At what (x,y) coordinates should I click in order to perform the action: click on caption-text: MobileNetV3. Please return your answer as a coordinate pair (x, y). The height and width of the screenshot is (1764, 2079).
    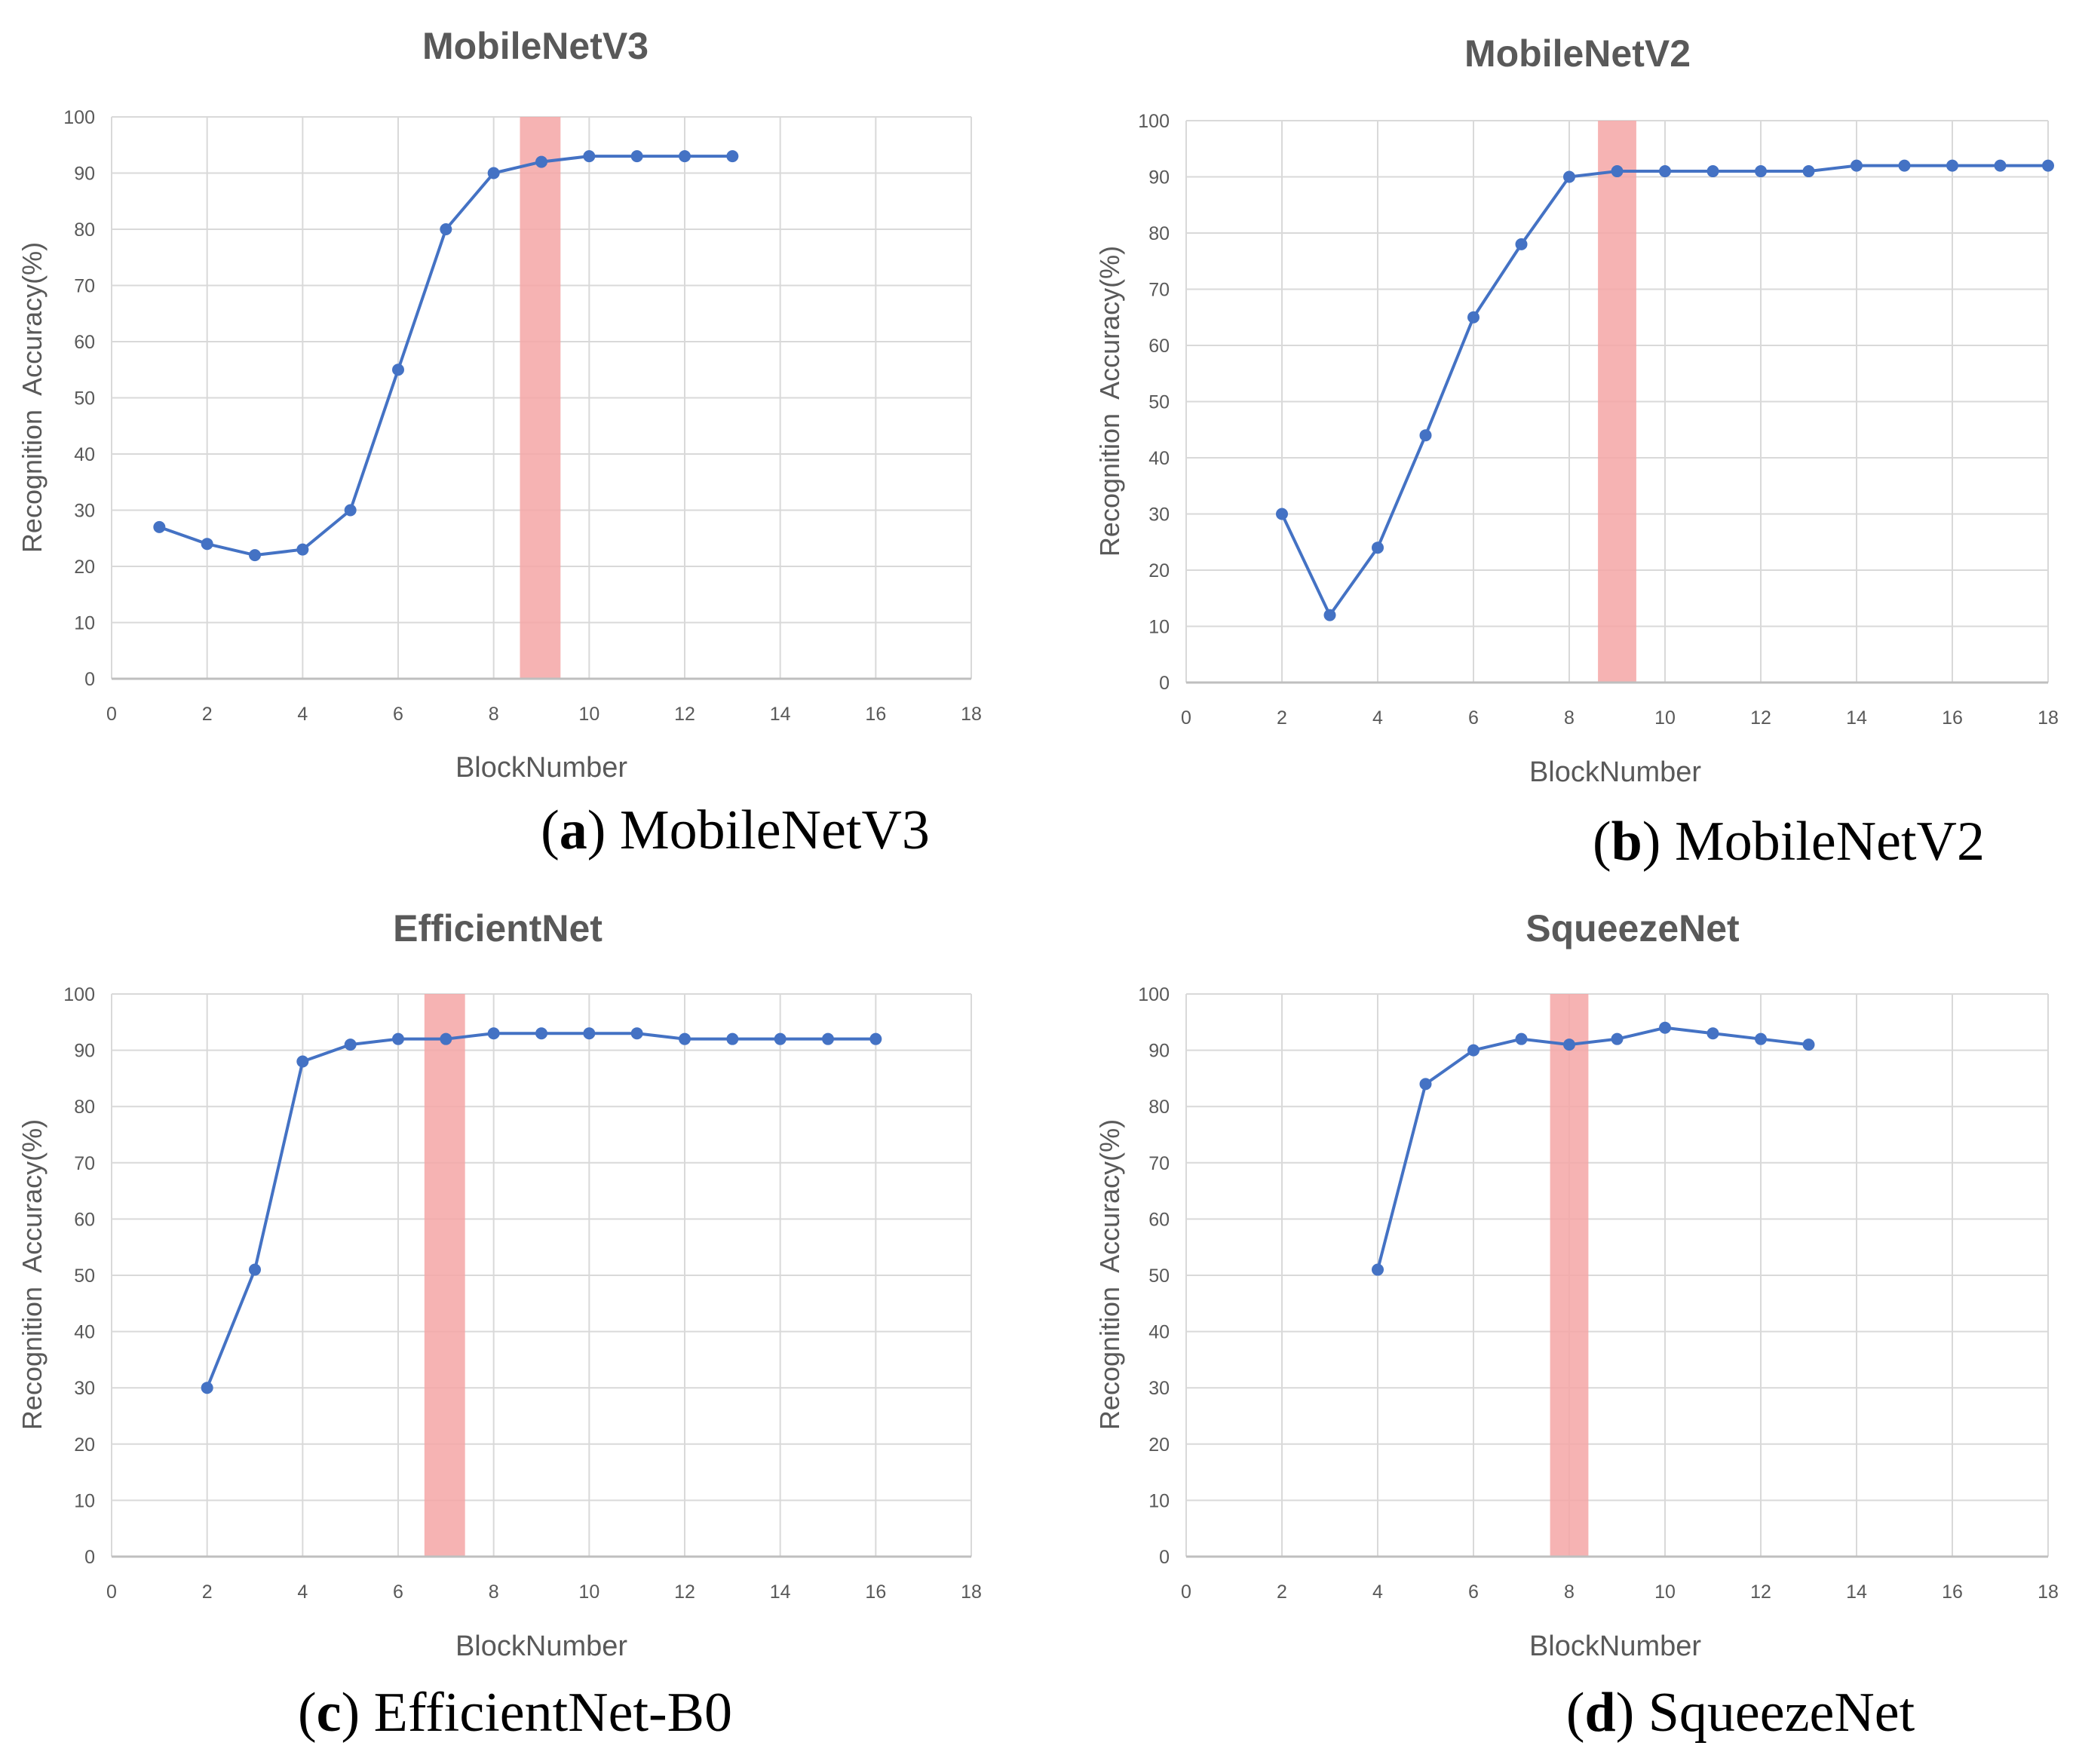
    Looking at the image, I should click on (775, 830).